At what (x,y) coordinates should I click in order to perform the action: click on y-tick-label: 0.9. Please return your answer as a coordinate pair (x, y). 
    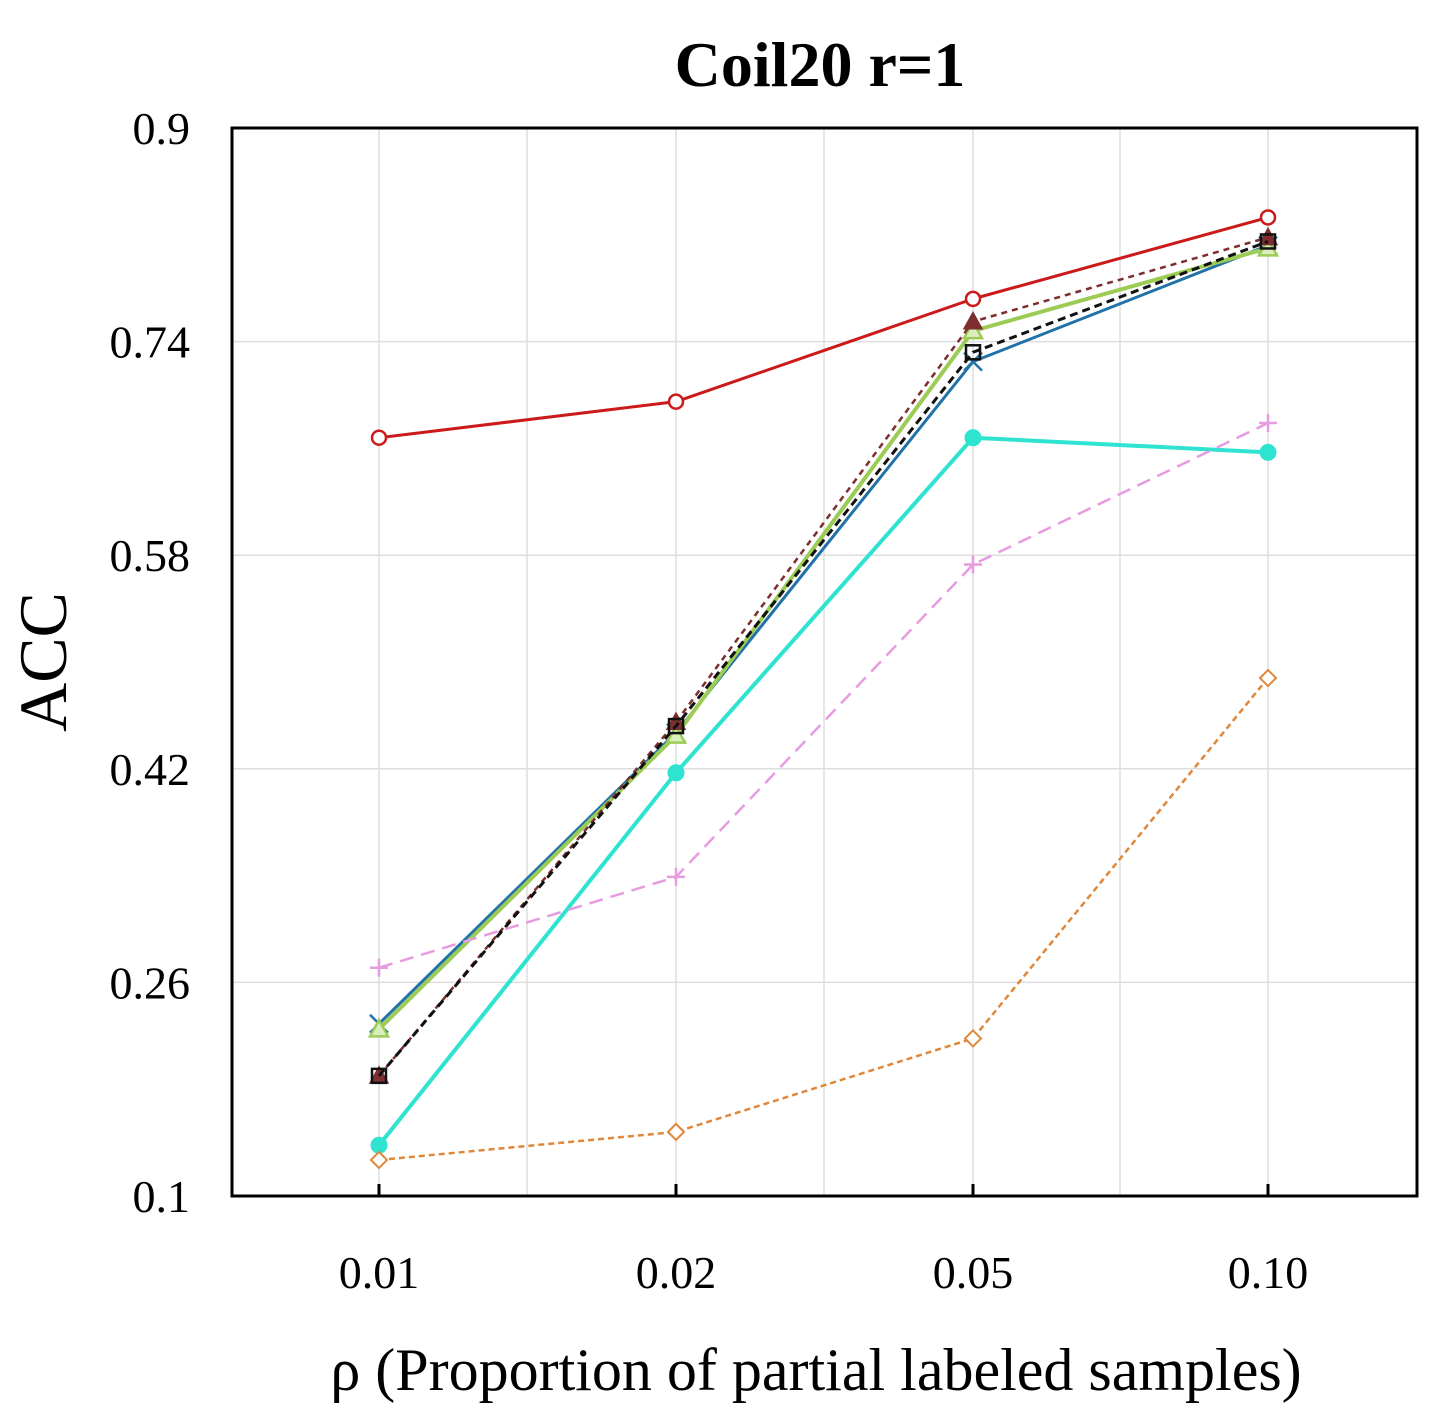
    Looking at the image, I should click on (162, 128).